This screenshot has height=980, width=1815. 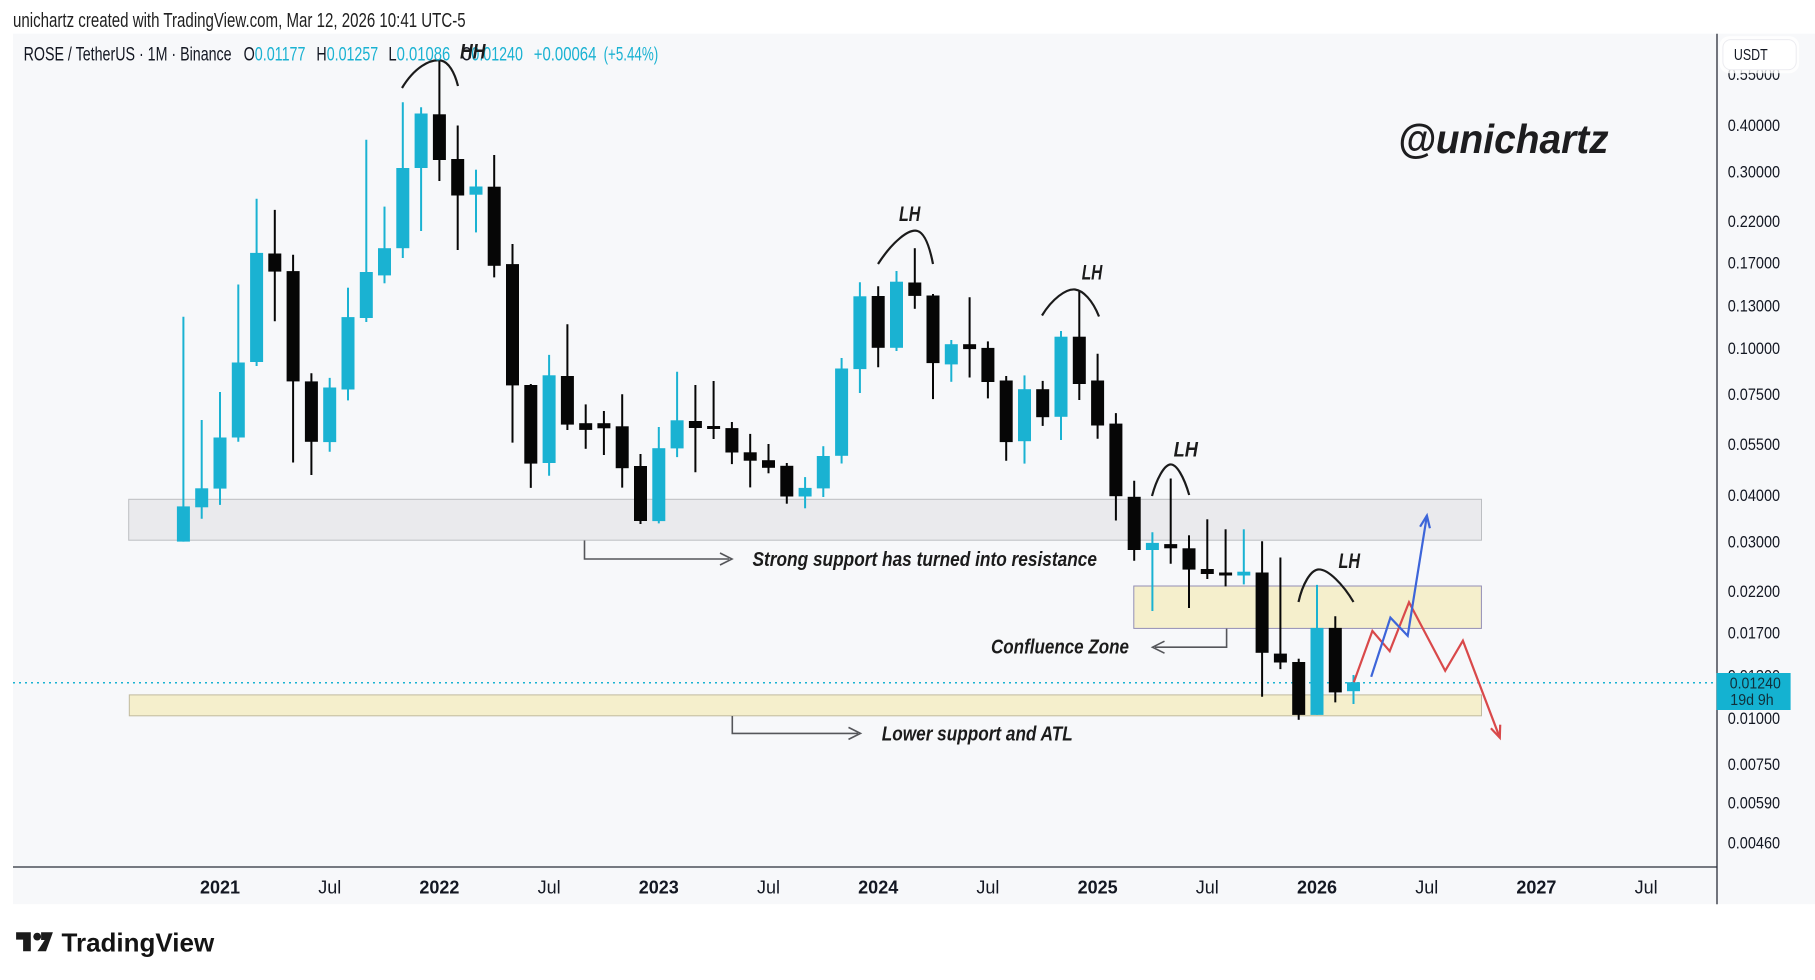 I want to click on svg-text: 0.00750, so click(x=1754, y=765).